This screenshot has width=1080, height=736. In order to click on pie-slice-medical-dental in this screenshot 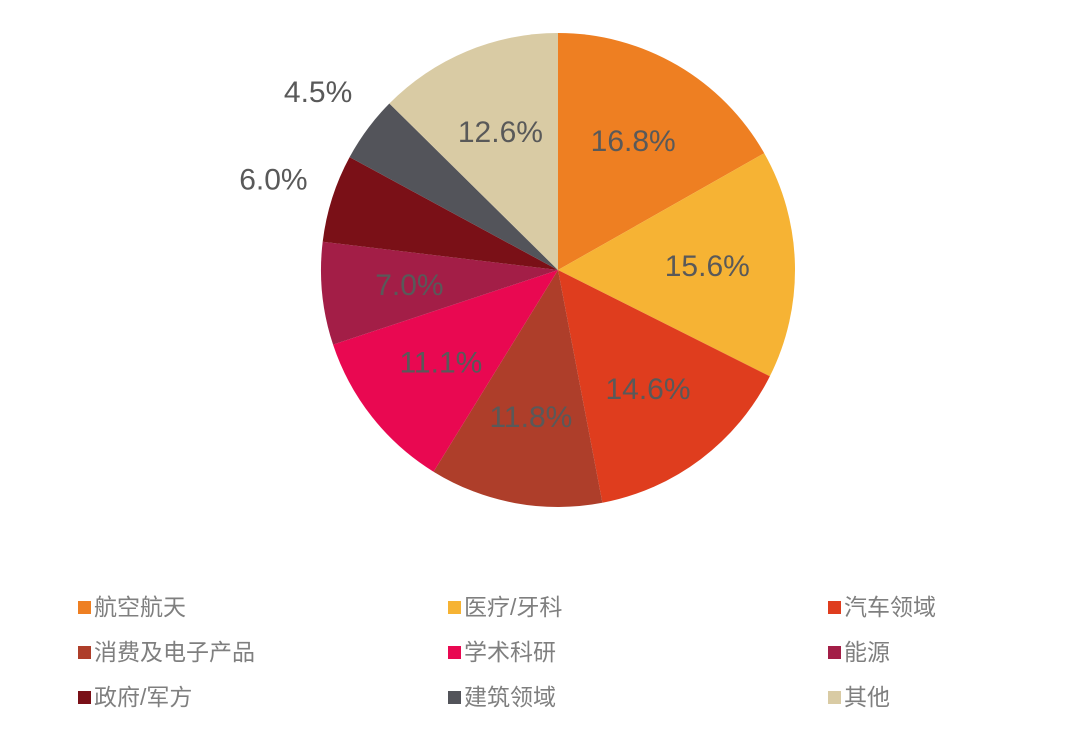, I will do `click(676, 265)`.